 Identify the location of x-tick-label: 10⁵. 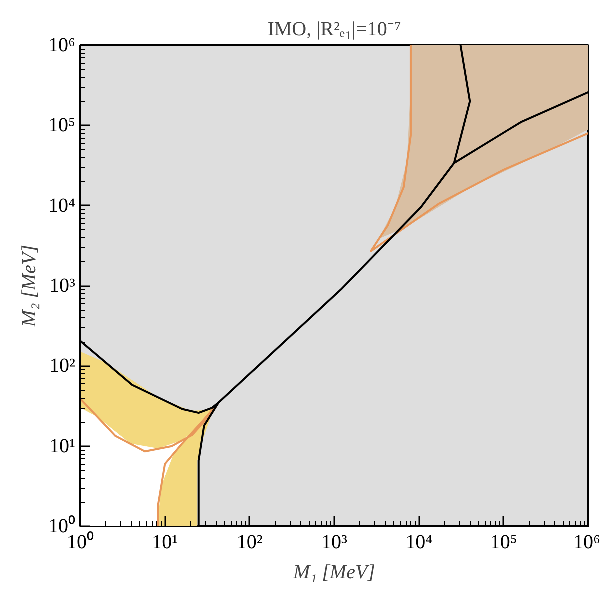
(504, 543).